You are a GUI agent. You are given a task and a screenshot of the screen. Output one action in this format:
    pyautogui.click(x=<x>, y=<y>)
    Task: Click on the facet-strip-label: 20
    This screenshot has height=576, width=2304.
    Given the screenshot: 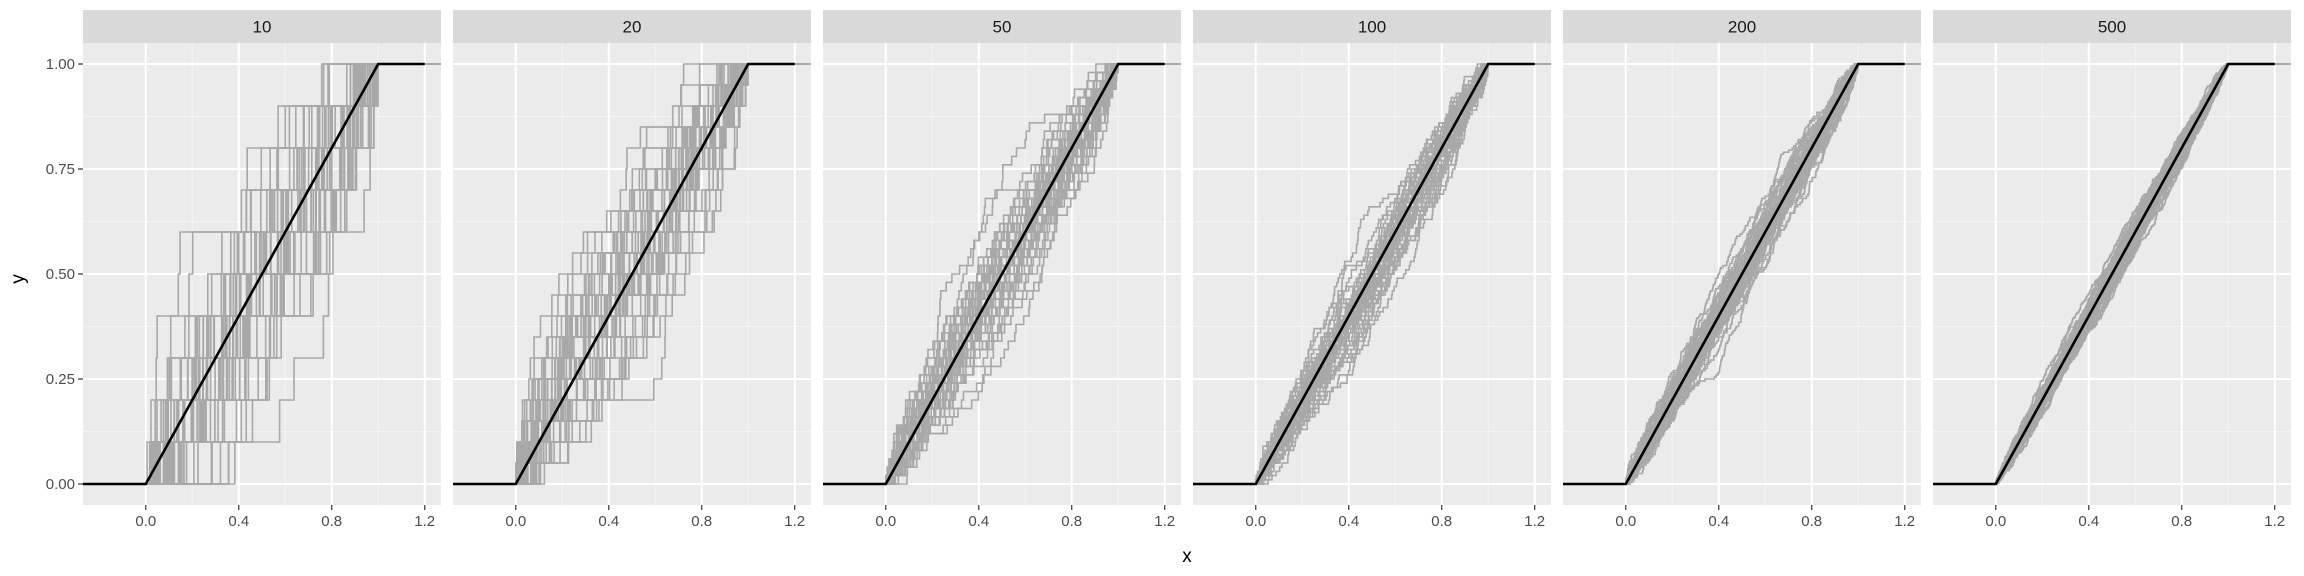 What is the action you would take?
    pyautogui.click(x=632, y=27)
    